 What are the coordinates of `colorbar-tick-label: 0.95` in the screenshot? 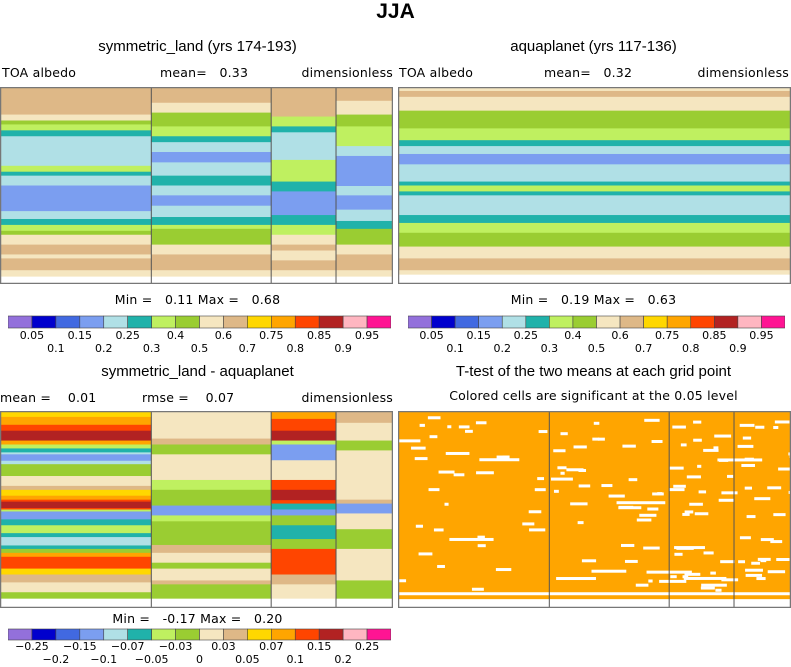 It's located at (761, 335).